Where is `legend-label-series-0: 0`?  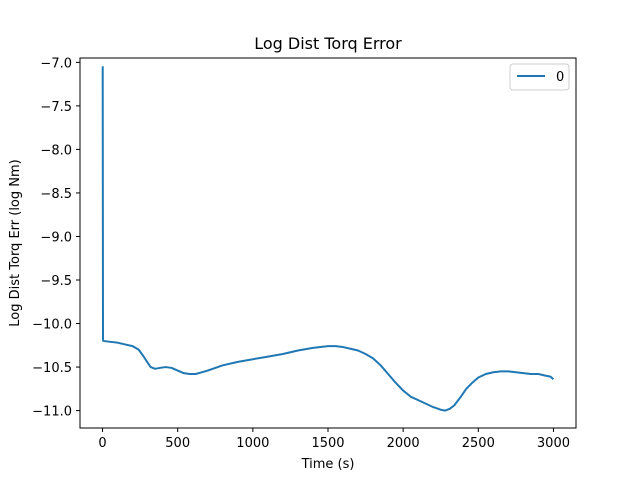
legend-label-series-0: 0 is located at coordinates (560, 77).